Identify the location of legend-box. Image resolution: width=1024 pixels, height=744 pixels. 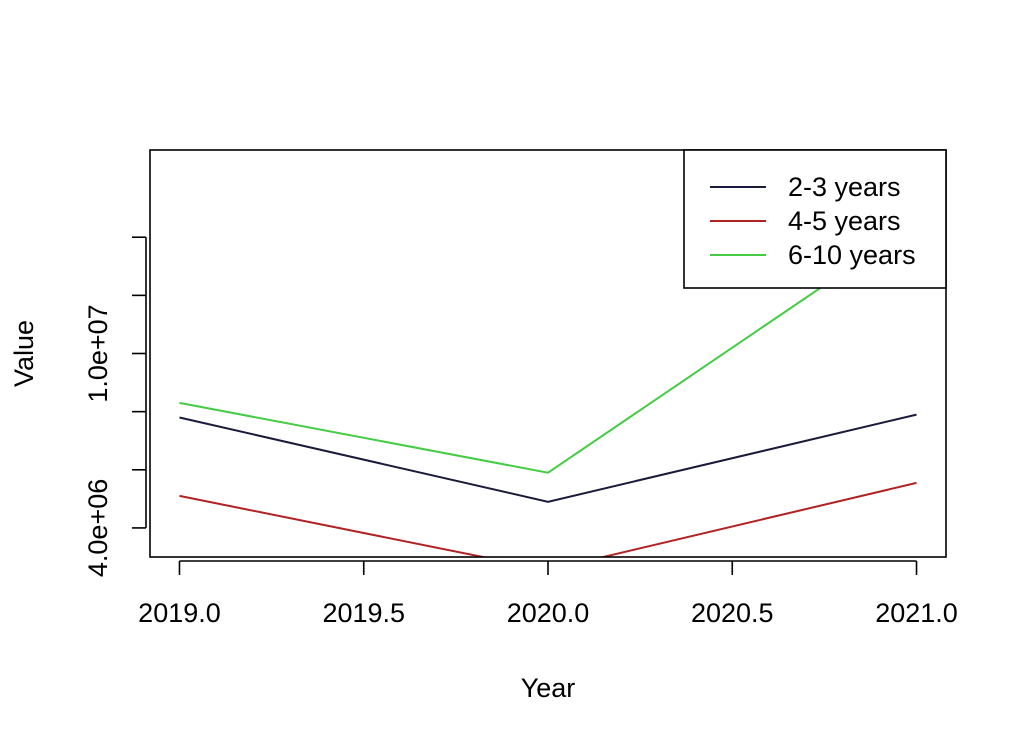
(815, 219).